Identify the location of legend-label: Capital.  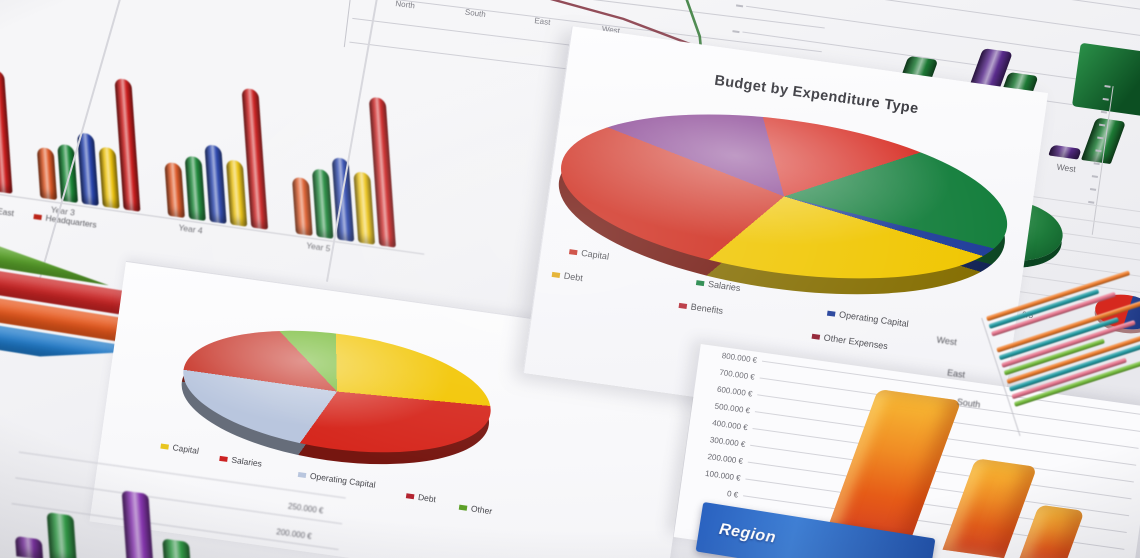
(185, 449).